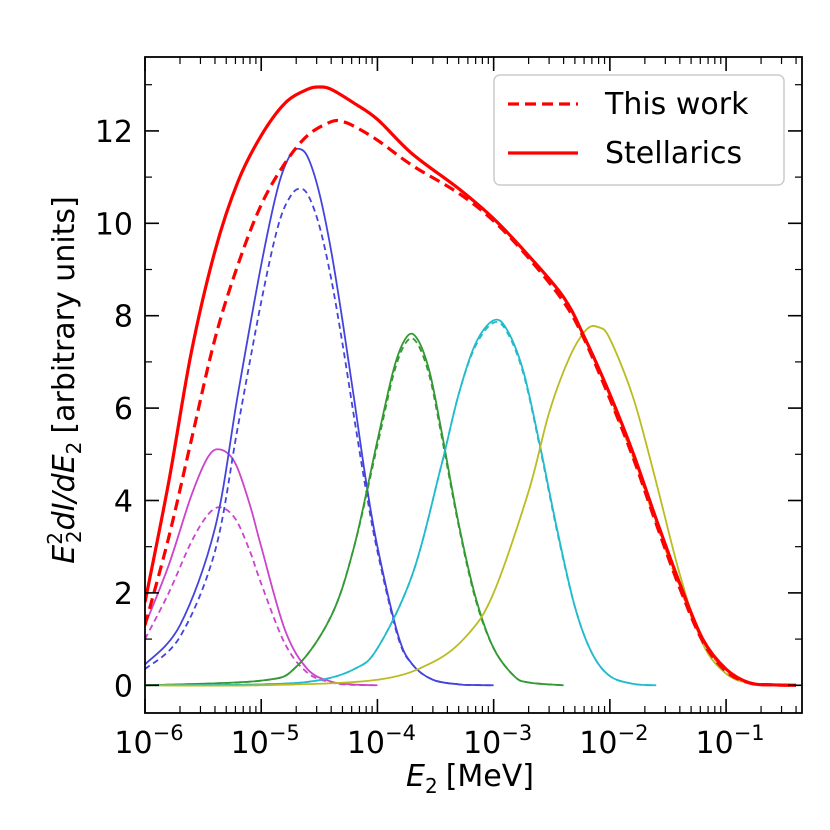 Image resolution: width=830 pixels, height=830 pixels. What do you see at coordinates (123, 317) in the screenshot?
I see `y-tick-label: 8` at bounding box center [123, 317].